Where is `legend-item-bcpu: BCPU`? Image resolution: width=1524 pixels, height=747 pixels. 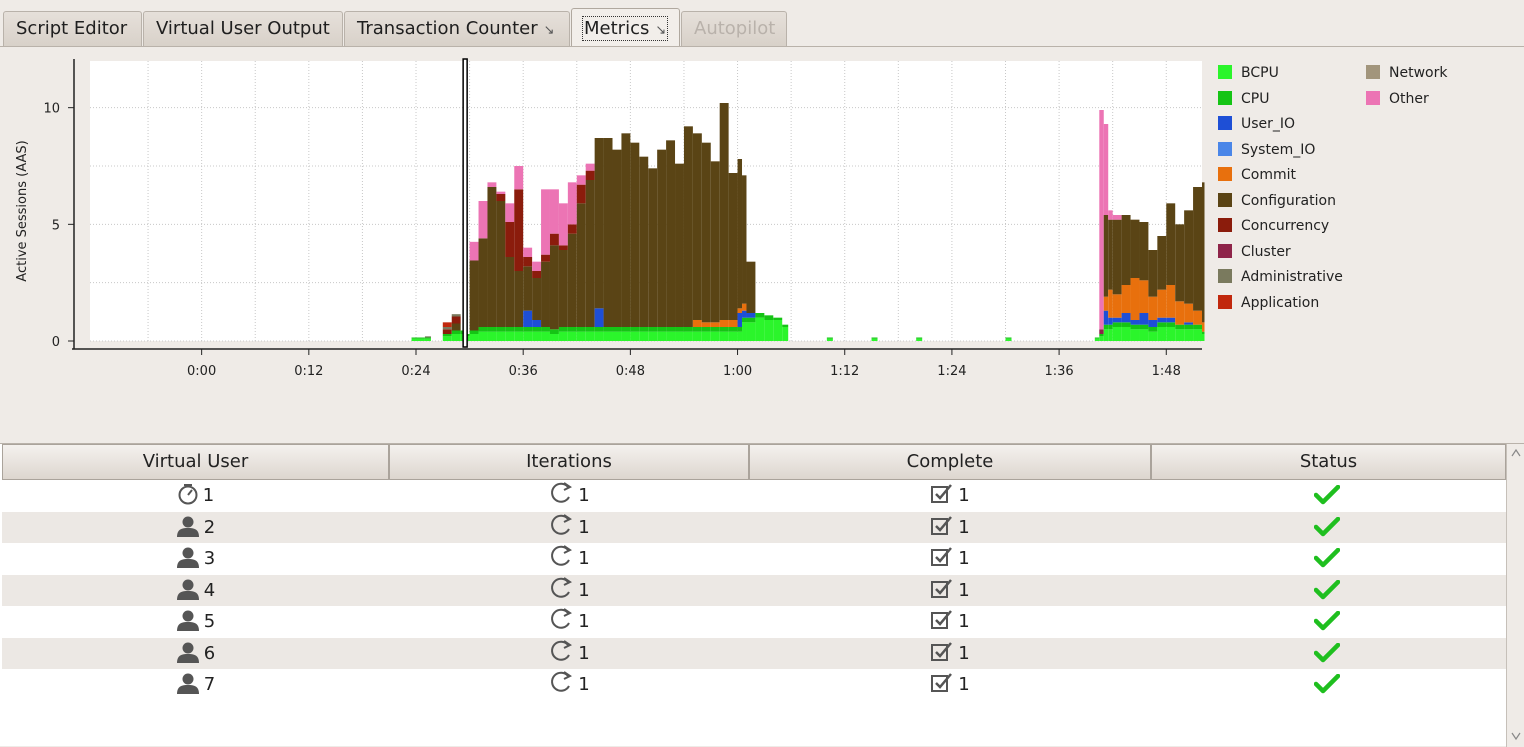 legend-item-bcpu: BCPU is located at coordinates (1248, 74).